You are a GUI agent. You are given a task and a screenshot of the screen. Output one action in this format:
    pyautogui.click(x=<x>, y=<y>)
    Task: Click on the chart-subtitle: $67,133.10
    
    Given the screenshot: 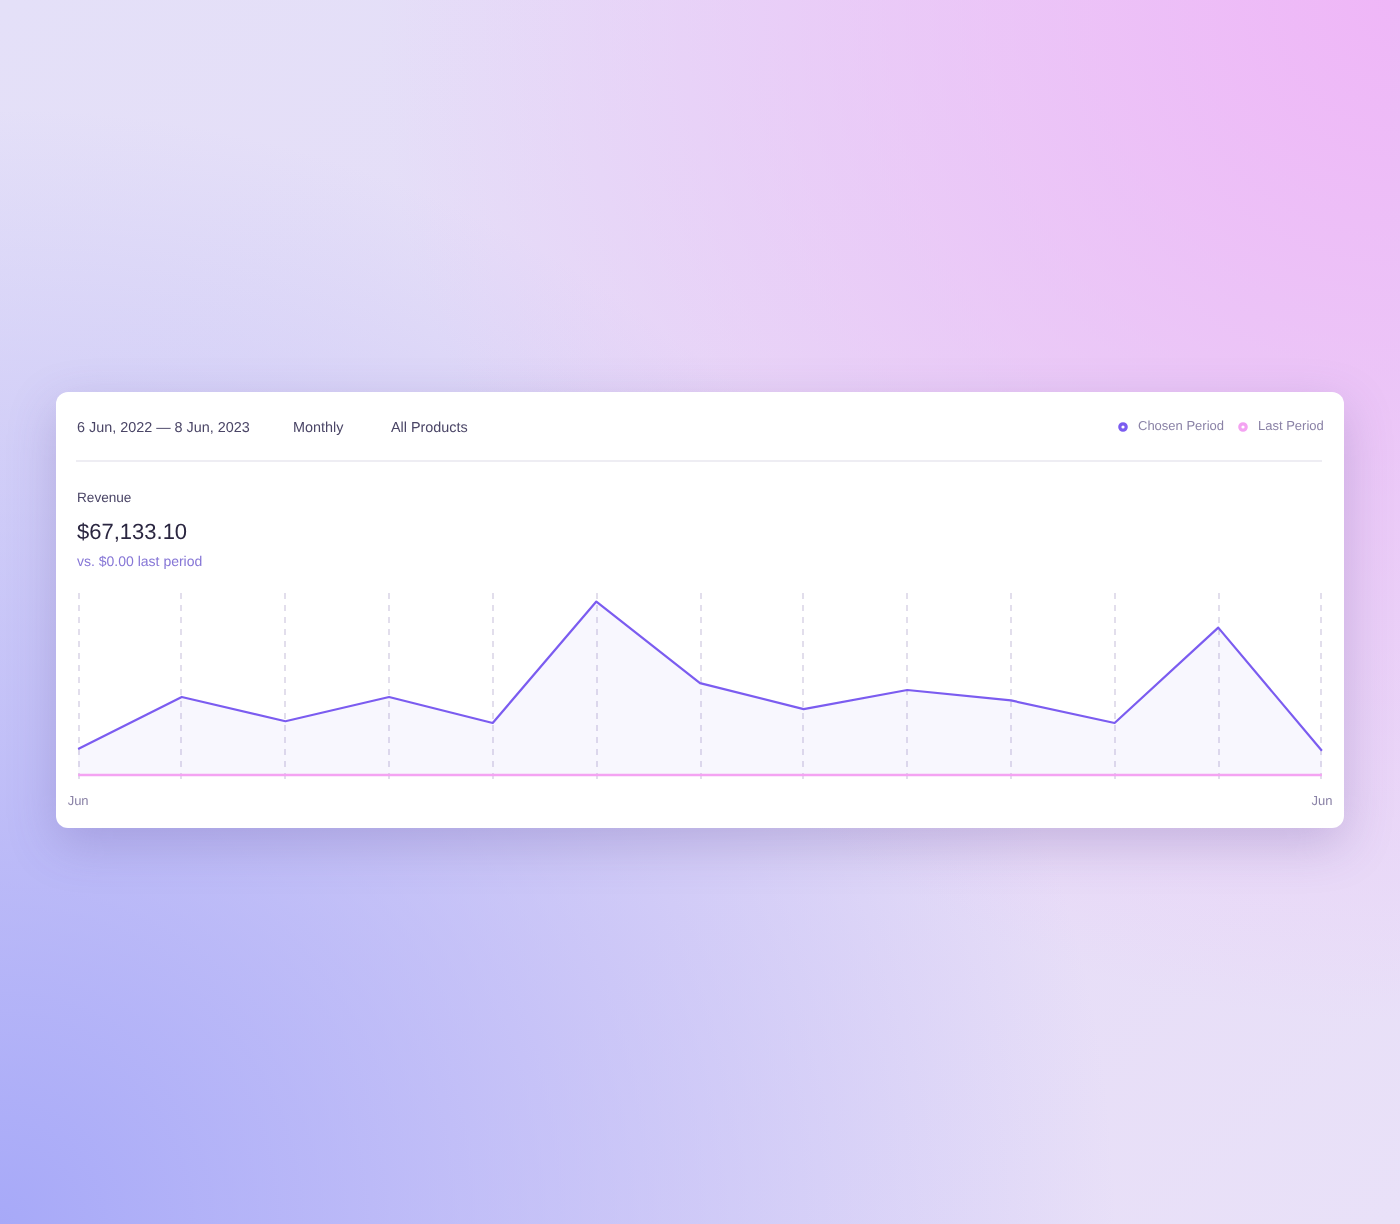 What is the action you would take?
    pyautogui.click(x=132, y=533)
    